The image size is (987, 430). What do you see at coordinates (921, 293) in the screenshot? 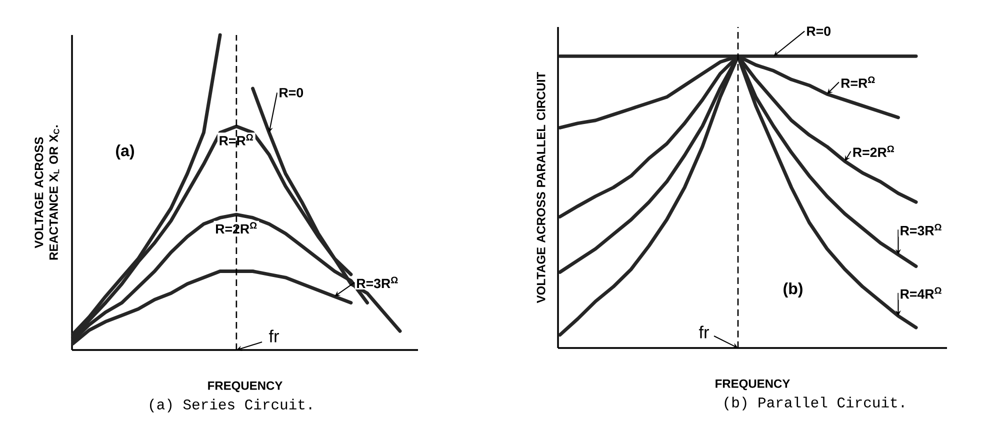
I see `series-label: R=4R$^{Ω}$` at bounding box center [921, 293].